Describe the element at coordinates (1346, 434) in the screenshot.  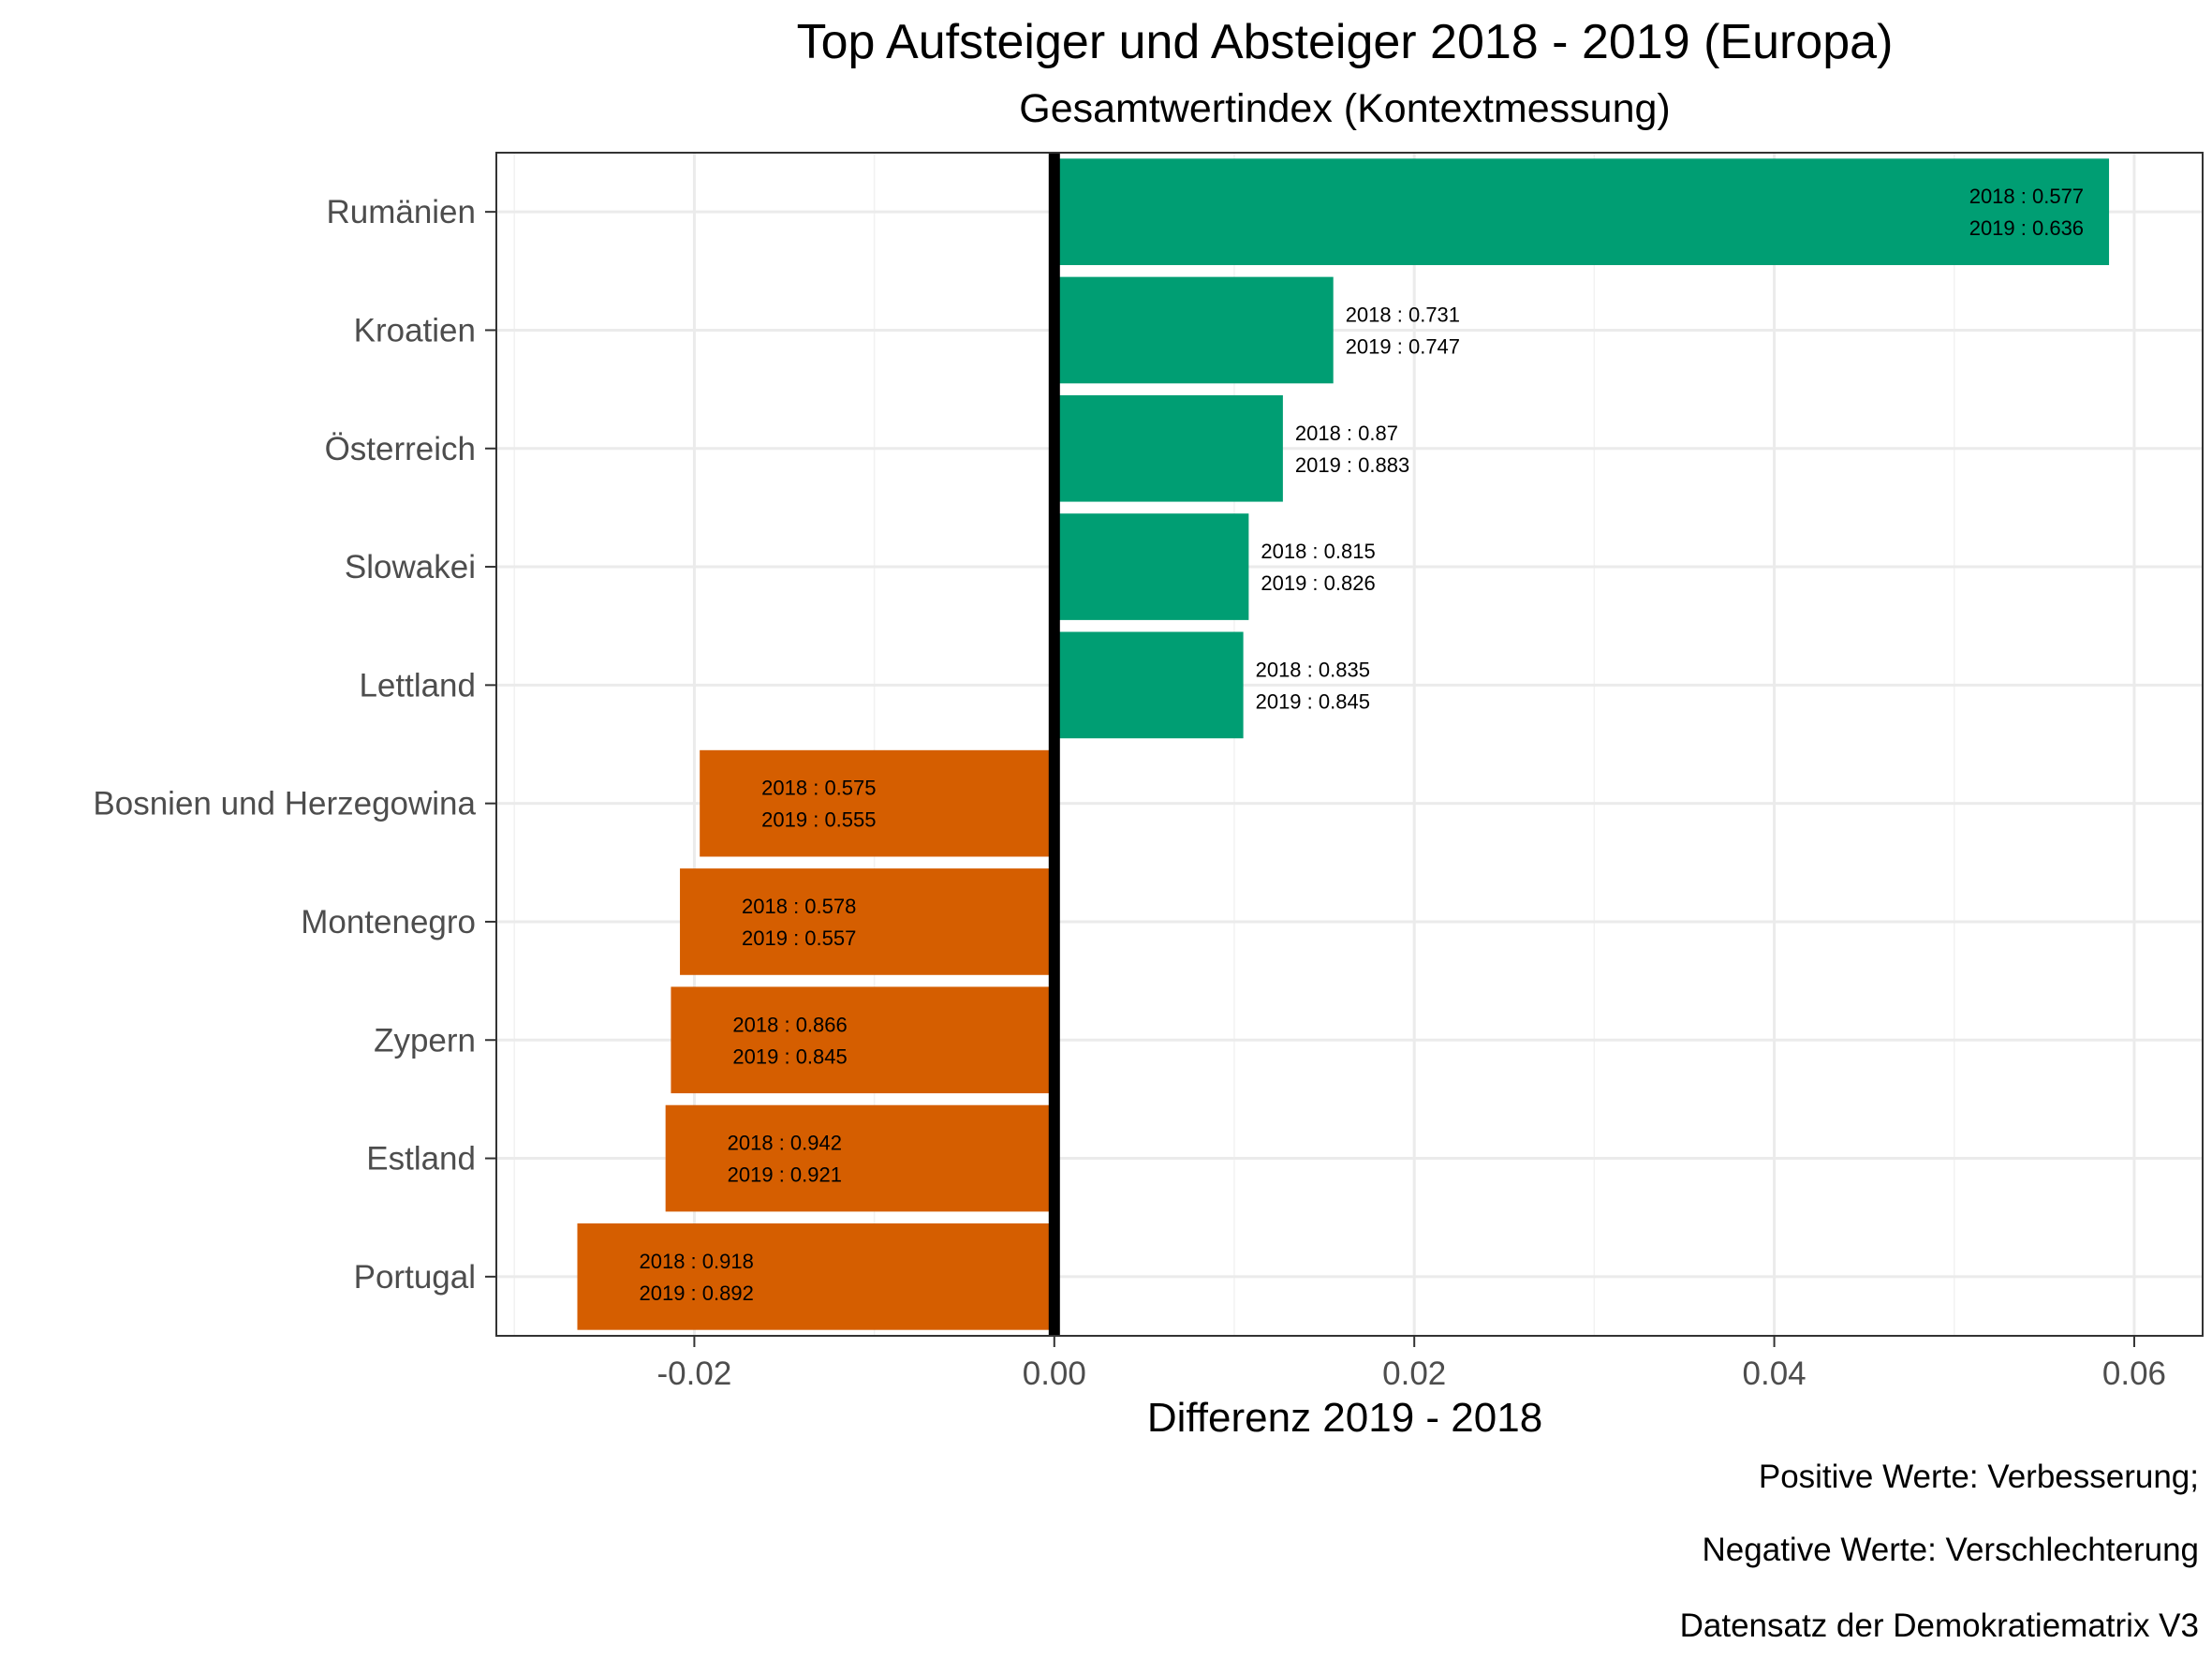
I see `bar-label: 2018 : 0.87` at that location.